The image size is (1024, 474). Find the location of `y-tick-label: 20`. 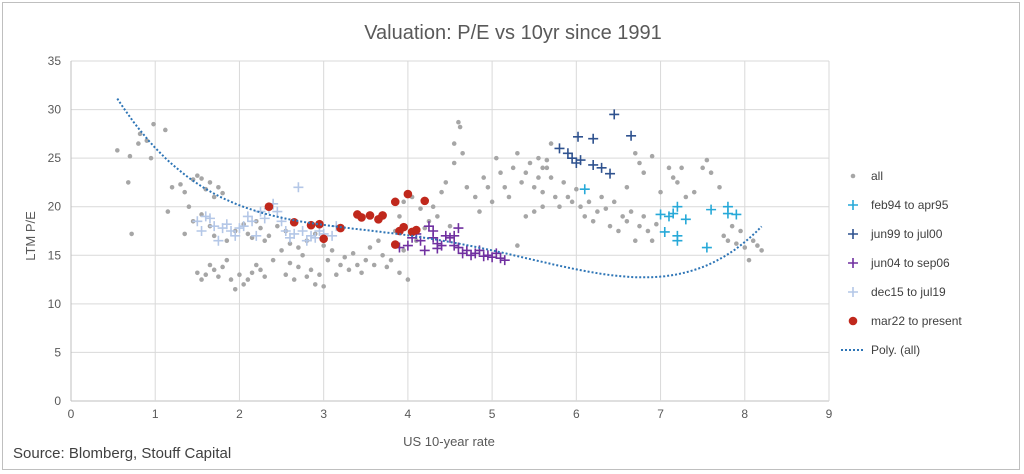

y-tick-label: 20 is located at coordinates (55, 207).